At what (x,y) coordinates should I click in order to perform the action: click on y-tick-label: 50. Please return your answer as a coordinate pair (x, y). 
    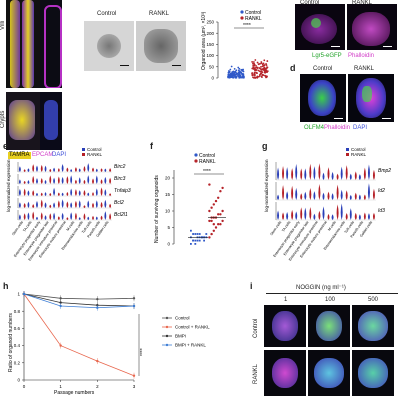
    Looking at the image, I should click on (212, 66).